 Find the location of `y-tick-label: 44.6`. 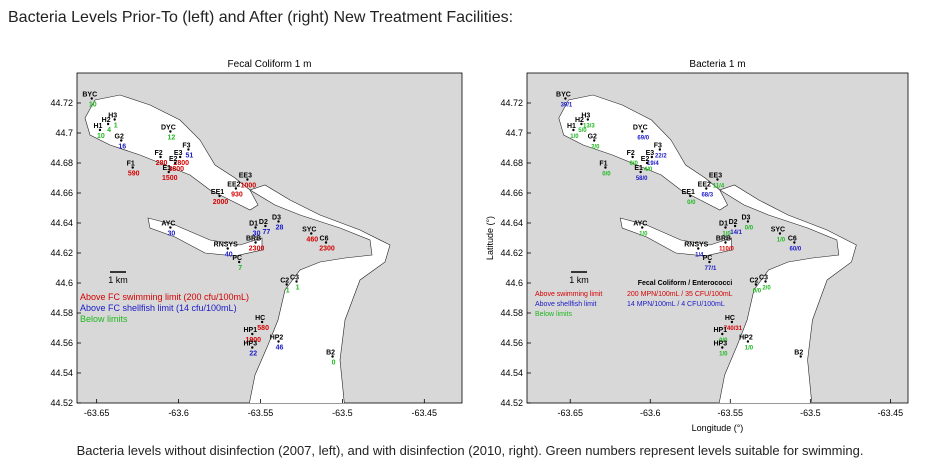

y-tick-label: 44.6 is located at coordinates (64, 283).